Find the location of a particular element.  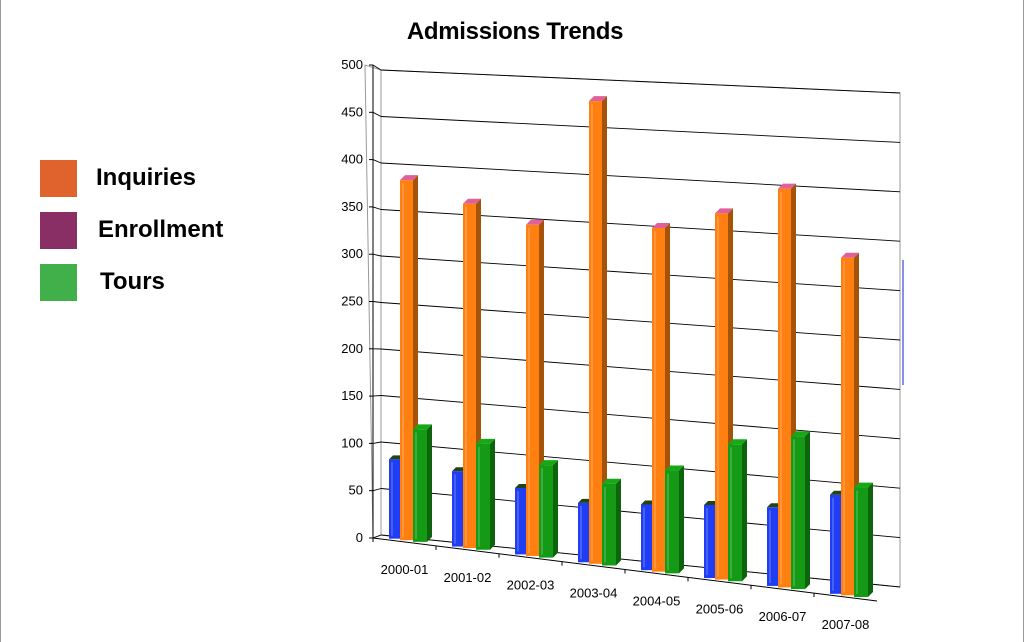

y-tick-label: 400 is located at coordinates (352, 159).